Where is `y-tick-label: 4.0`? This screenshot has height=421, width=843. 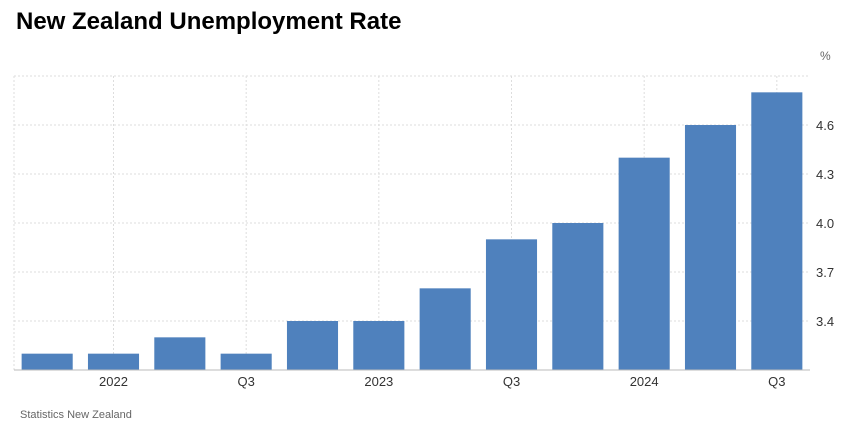
y-tick-label: 4.0 is located at coordinates (825, 223).